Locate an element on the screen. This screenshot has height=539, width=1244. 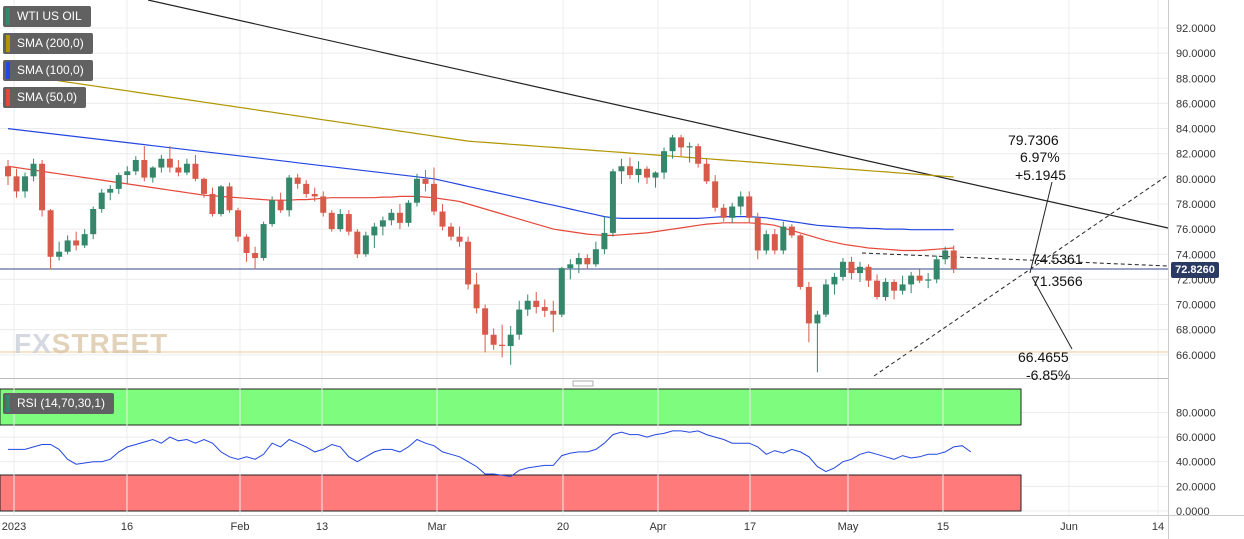
legend-rsi: RSI (14,70,30,1) is located at coordinates (59, 403).